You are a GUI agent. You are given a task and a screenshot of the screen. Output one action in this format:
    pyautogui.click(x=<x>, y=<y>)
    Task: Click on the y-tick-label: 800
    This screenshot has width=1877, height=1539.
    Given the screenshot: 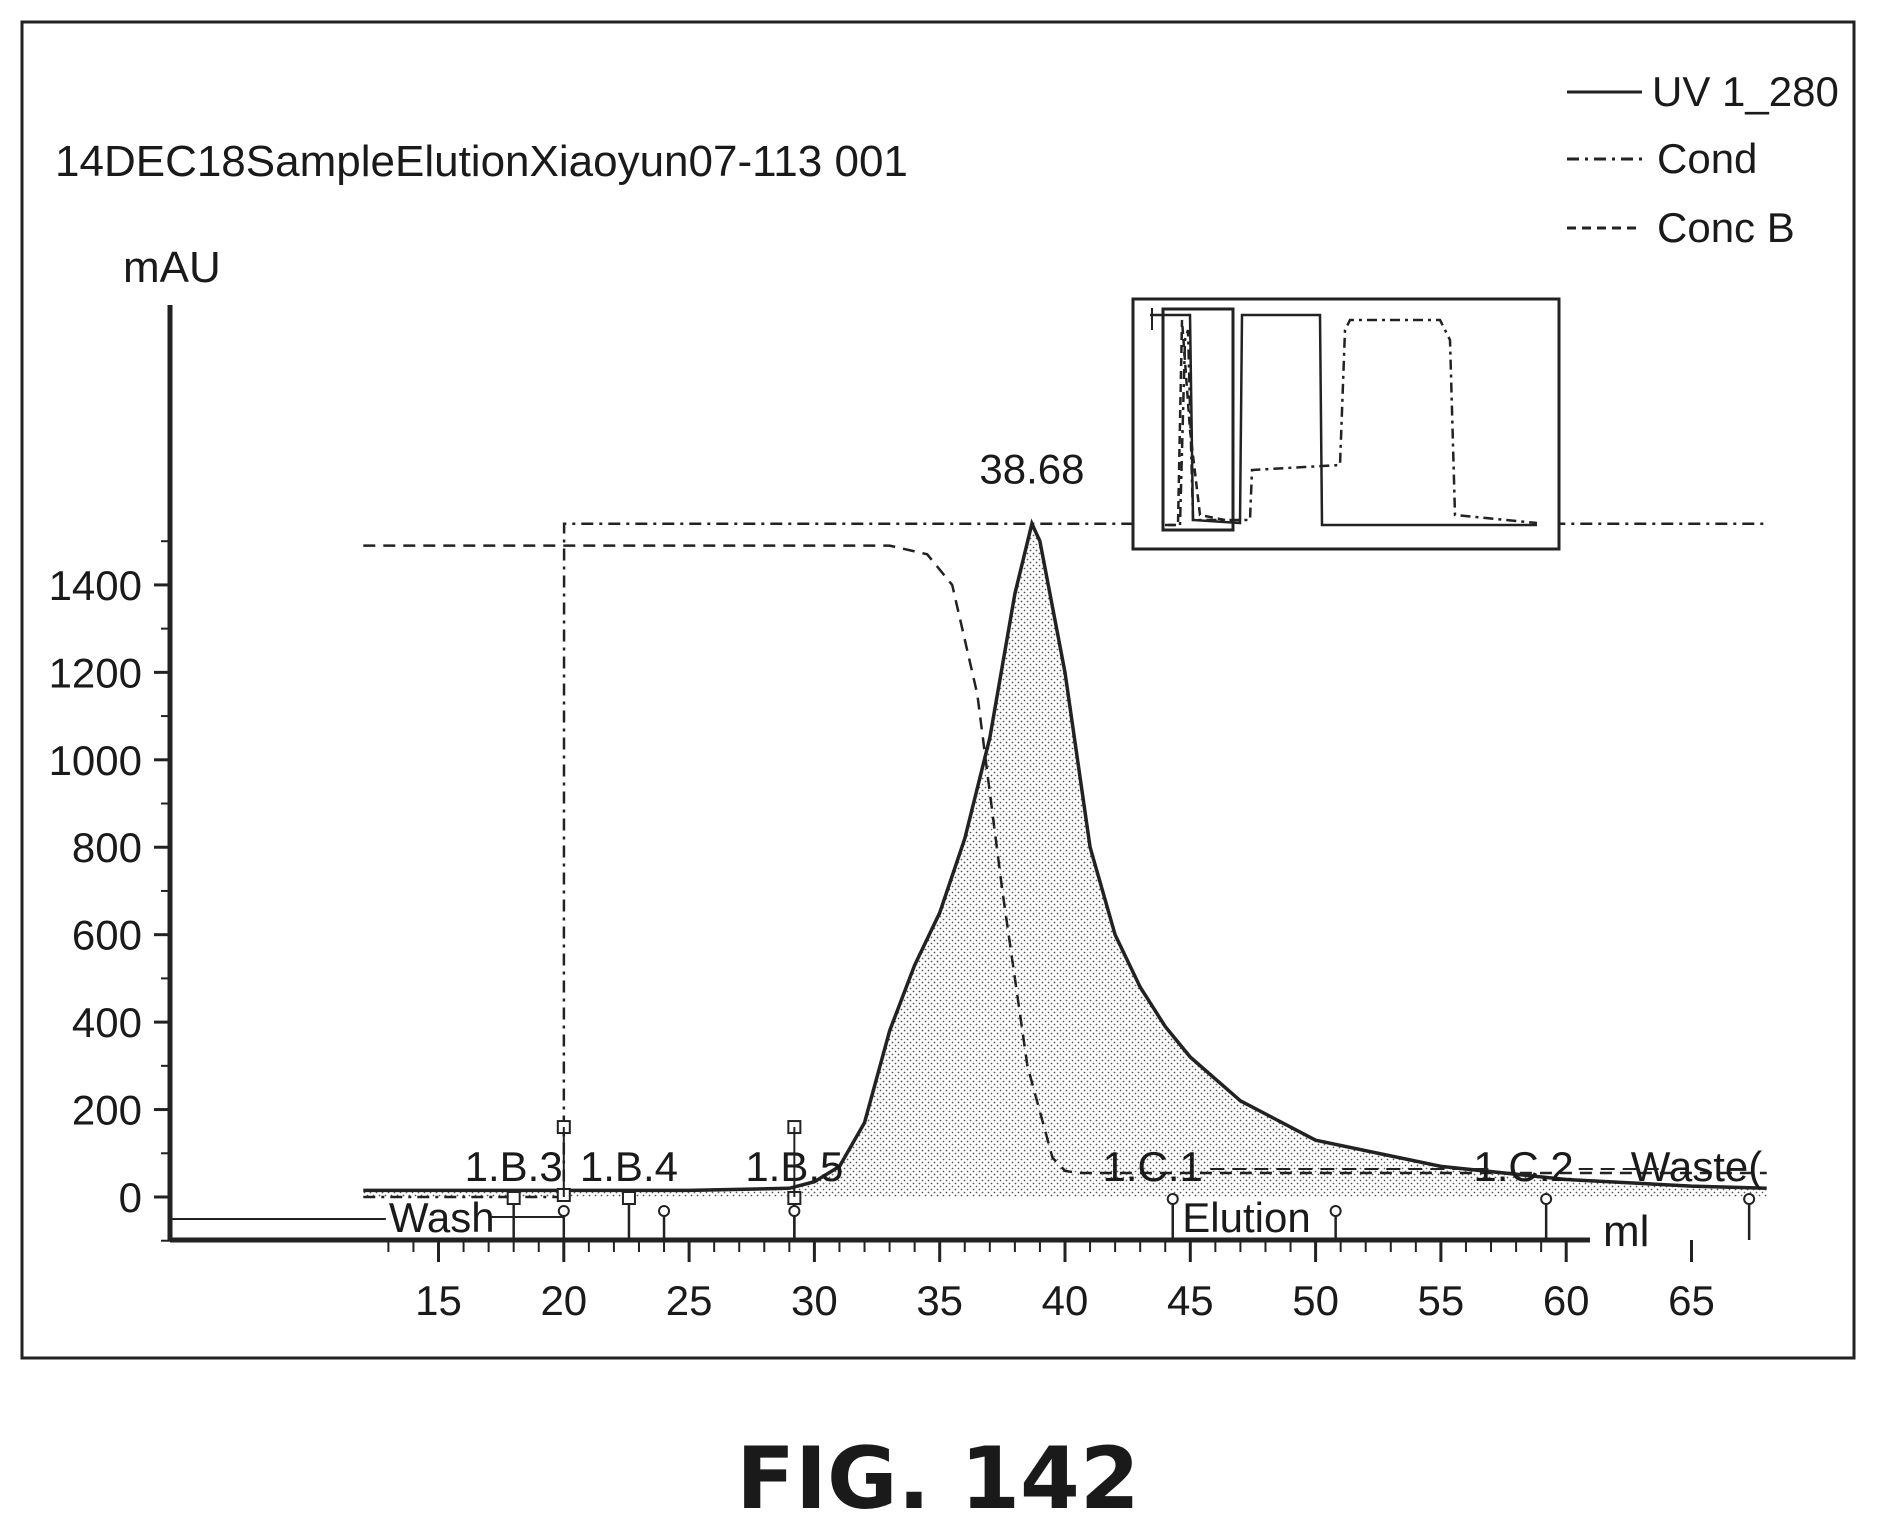 What is the action you would take?
    pyautogui.click(x=107, y=847)
    